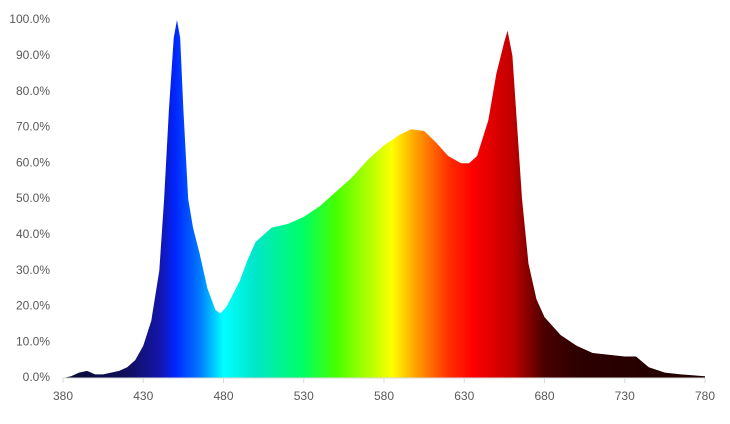 The width and height of the screenshot is (730, 424). I want to click on y-tick-label: 10.0%, so click(33, 341).